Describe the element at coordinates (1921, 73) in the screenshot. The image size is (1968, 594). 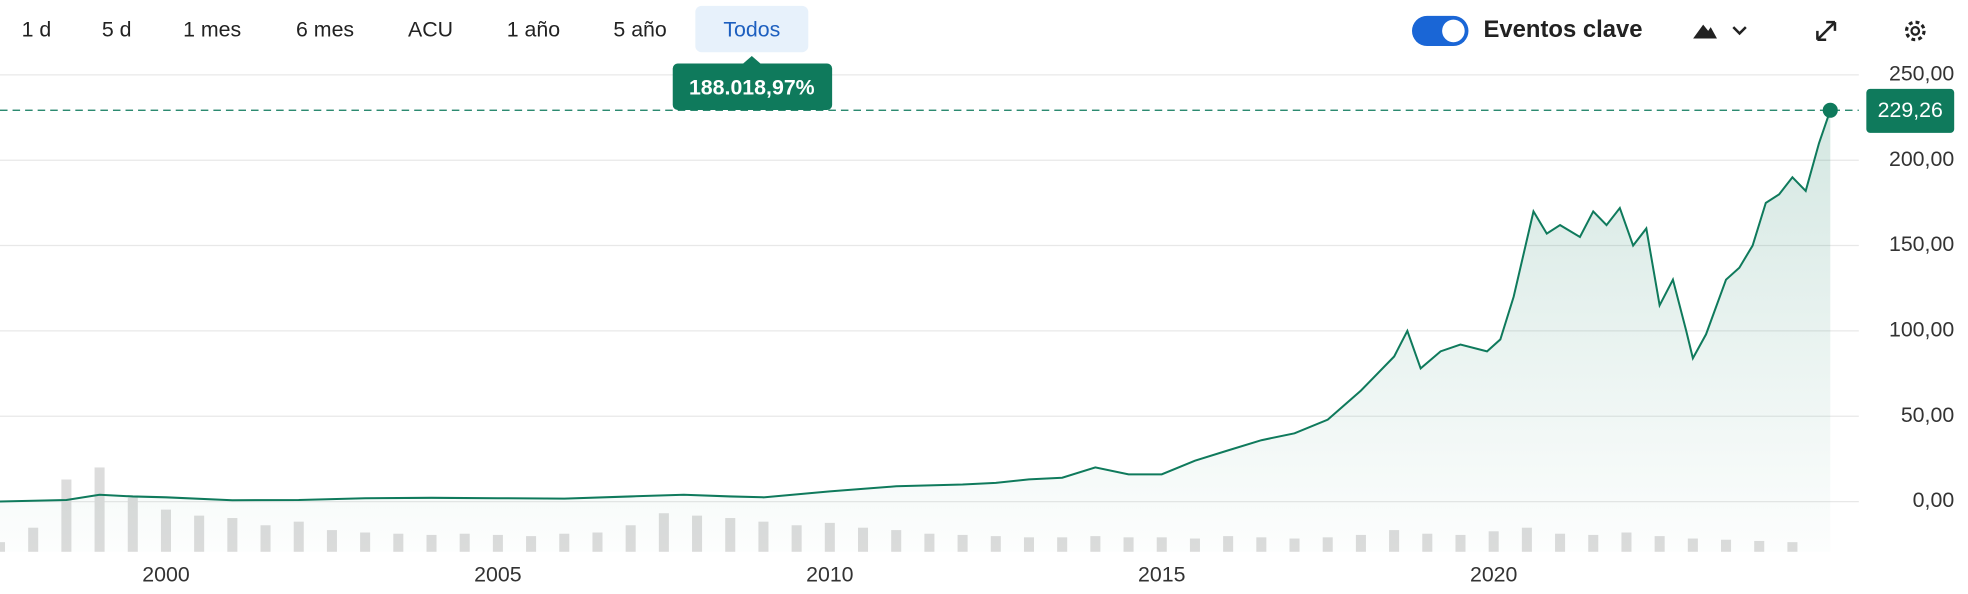
I see `y-tick-label: 250,00` at that location.